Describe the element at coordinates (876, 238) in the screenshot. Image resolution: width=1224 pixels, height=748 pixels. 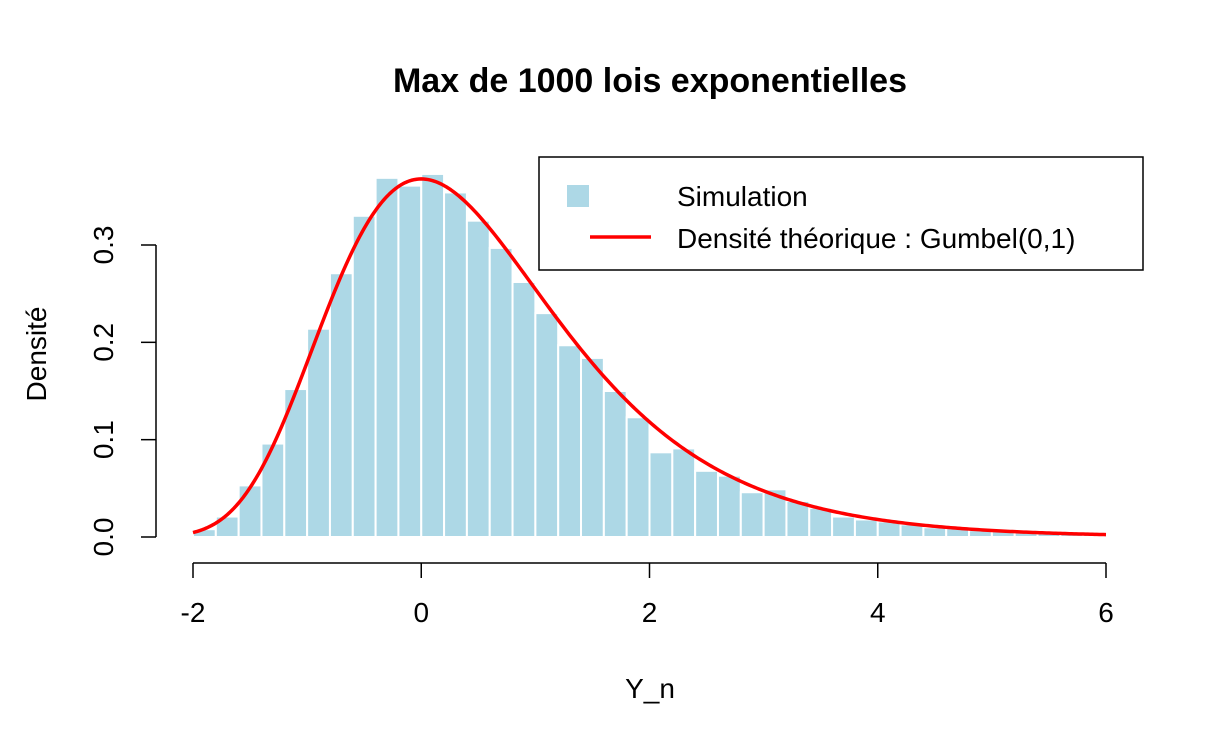
I see `legend-label-density: Densité théorique : Gumbel(0,1)` at that location.